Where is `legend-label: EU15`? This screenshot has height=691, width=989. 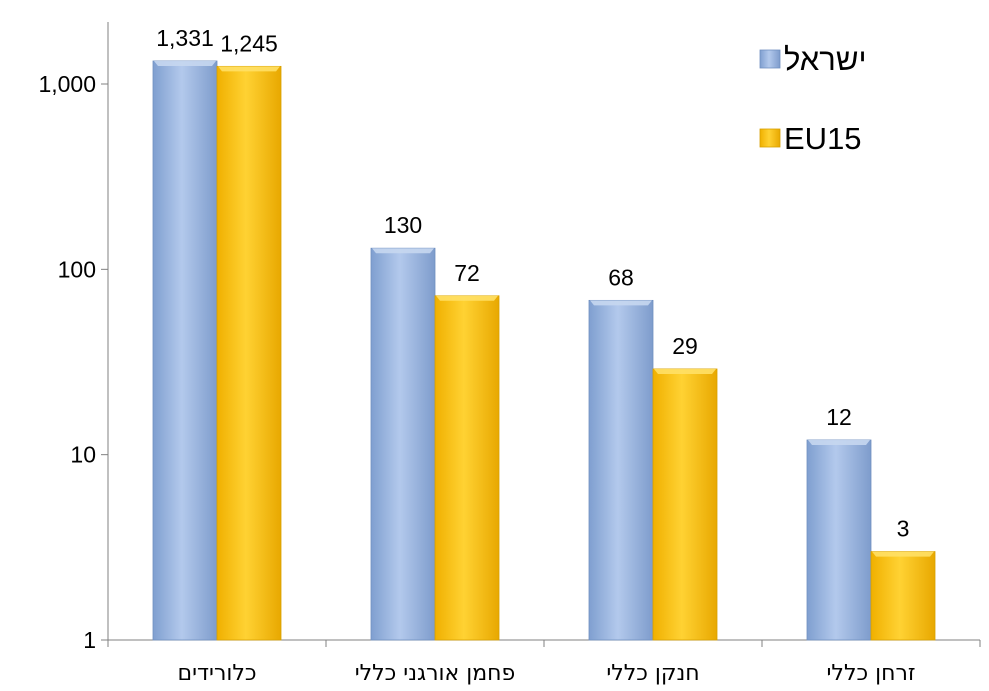
legend-label: EU15 is located at coordinates (823, 138).